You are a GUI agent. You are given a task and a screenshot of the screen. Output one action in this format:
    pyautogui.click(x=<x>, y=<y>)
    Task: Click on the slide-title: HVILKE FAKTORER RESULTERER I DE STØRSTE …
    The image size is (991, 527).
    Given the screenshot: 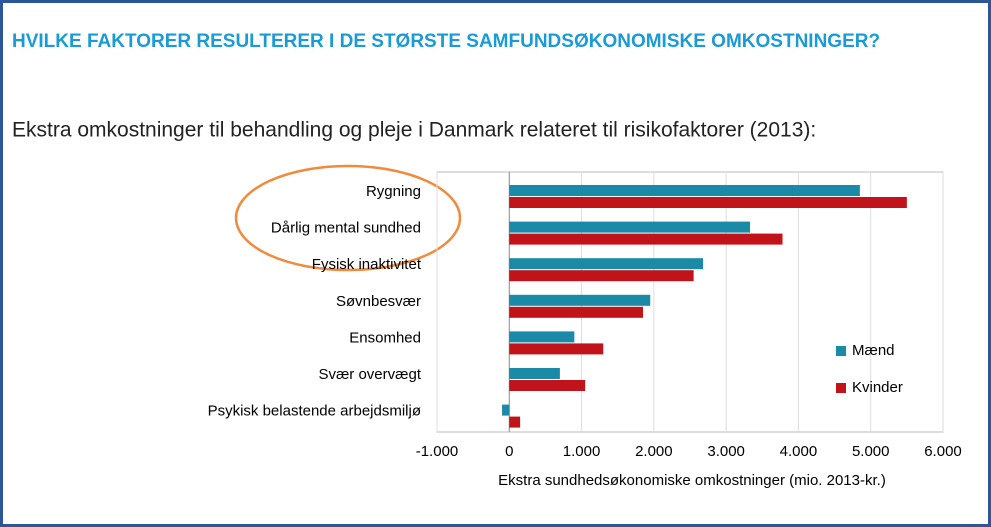 What is the action you would take?
    pyautogui.click(x=446, y=41)
    